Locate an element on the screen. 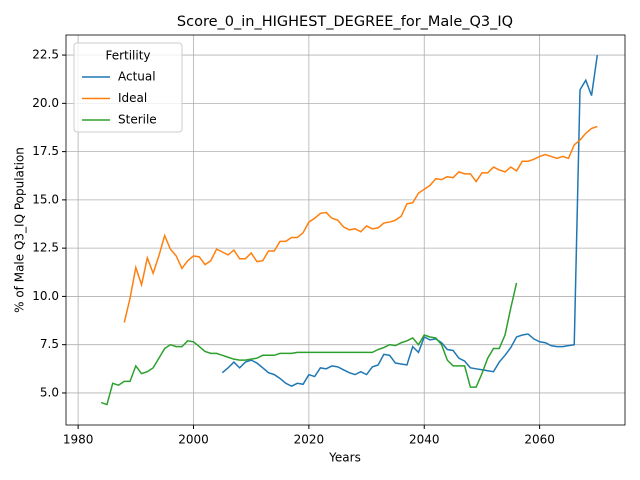  legend-label: Sterile is located at coordinates (137, 120).